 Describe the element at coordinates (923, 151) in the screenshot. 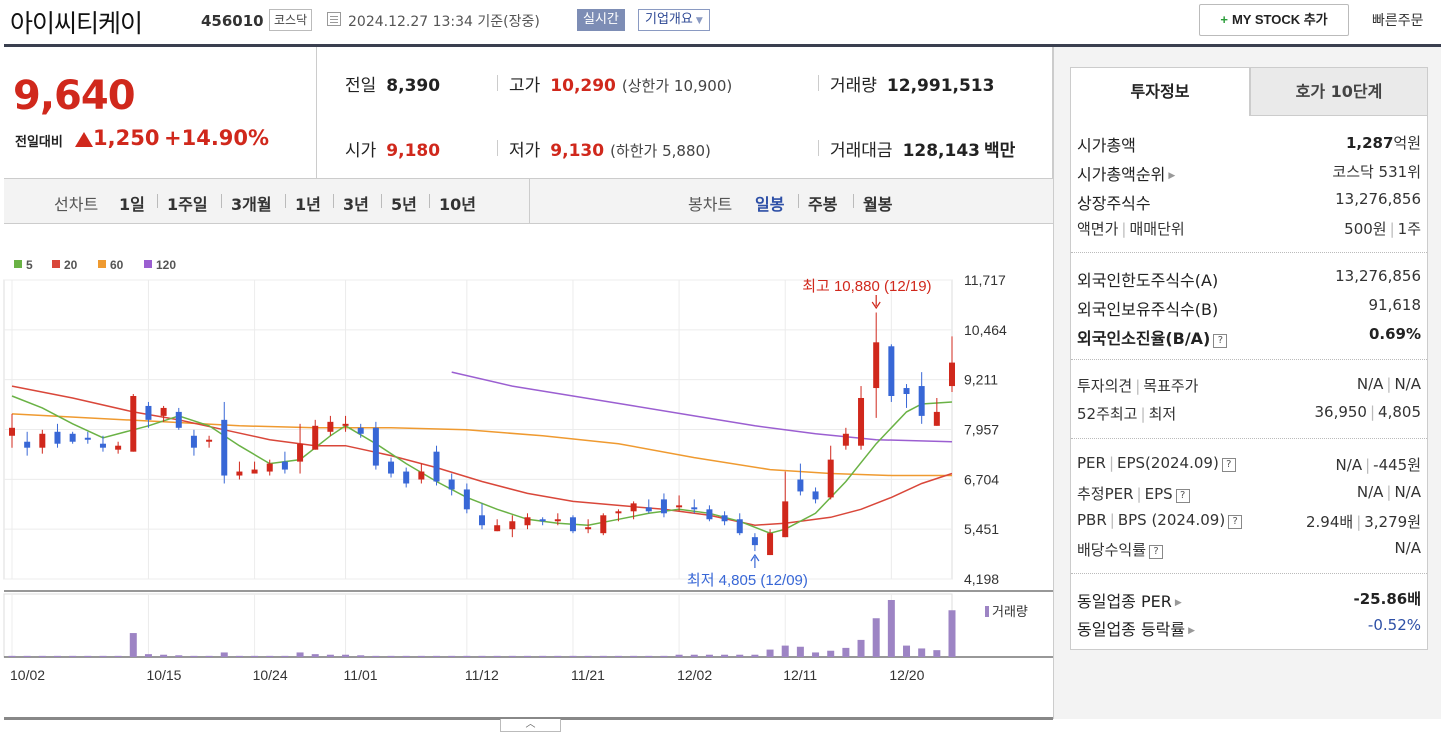

I see `trade-amount: 거래대금 128,143 백만` at that location.